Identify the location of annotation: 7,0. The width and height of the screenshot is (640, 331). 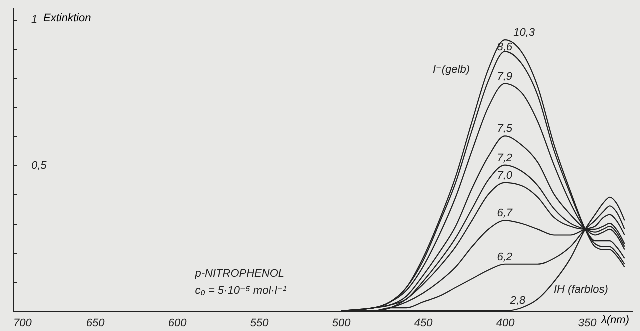
(505, 176).